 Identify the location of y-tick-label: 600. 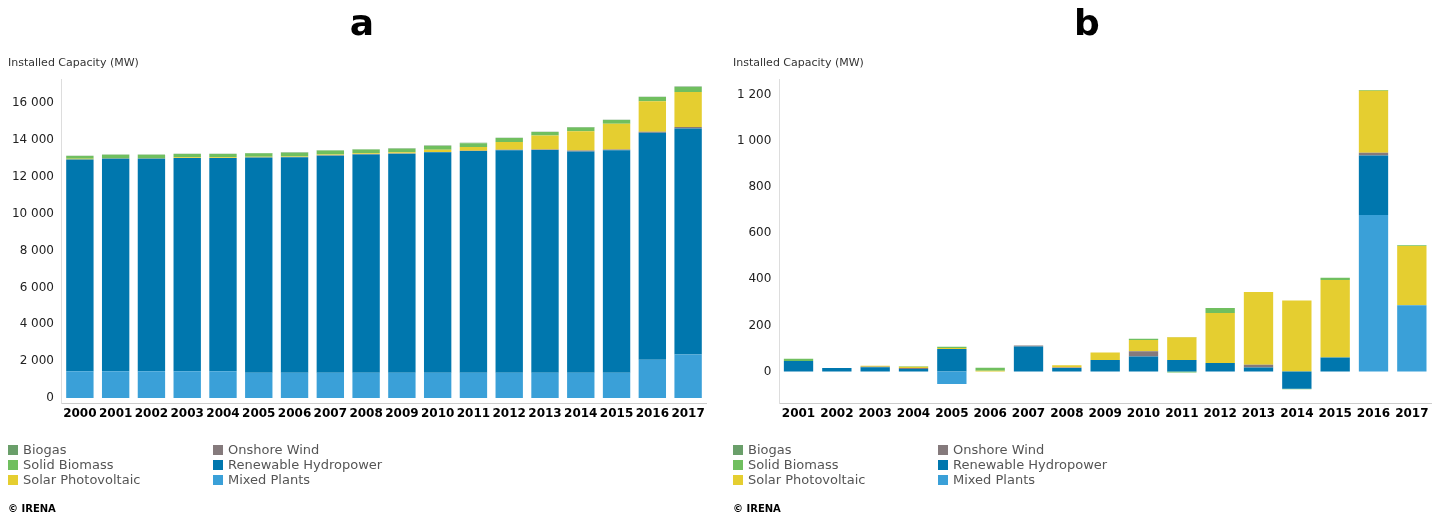
(760, 232).